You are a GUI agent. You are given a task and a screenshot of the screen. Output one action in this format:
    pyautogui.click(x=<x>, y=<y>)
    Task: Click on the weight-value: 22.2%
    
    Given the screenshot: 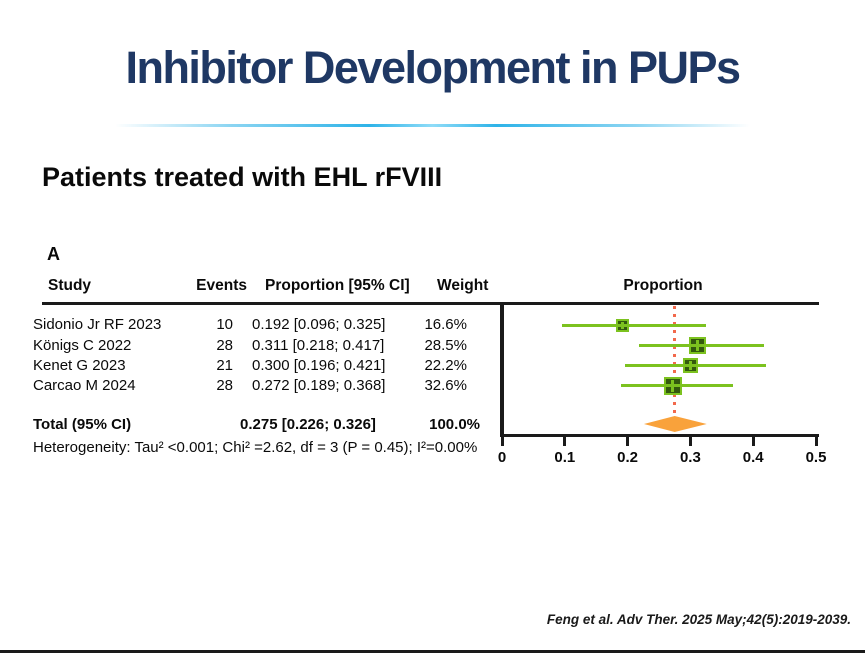 What is the action you would take?
    pyautogui.click(x=445, y=365)
    